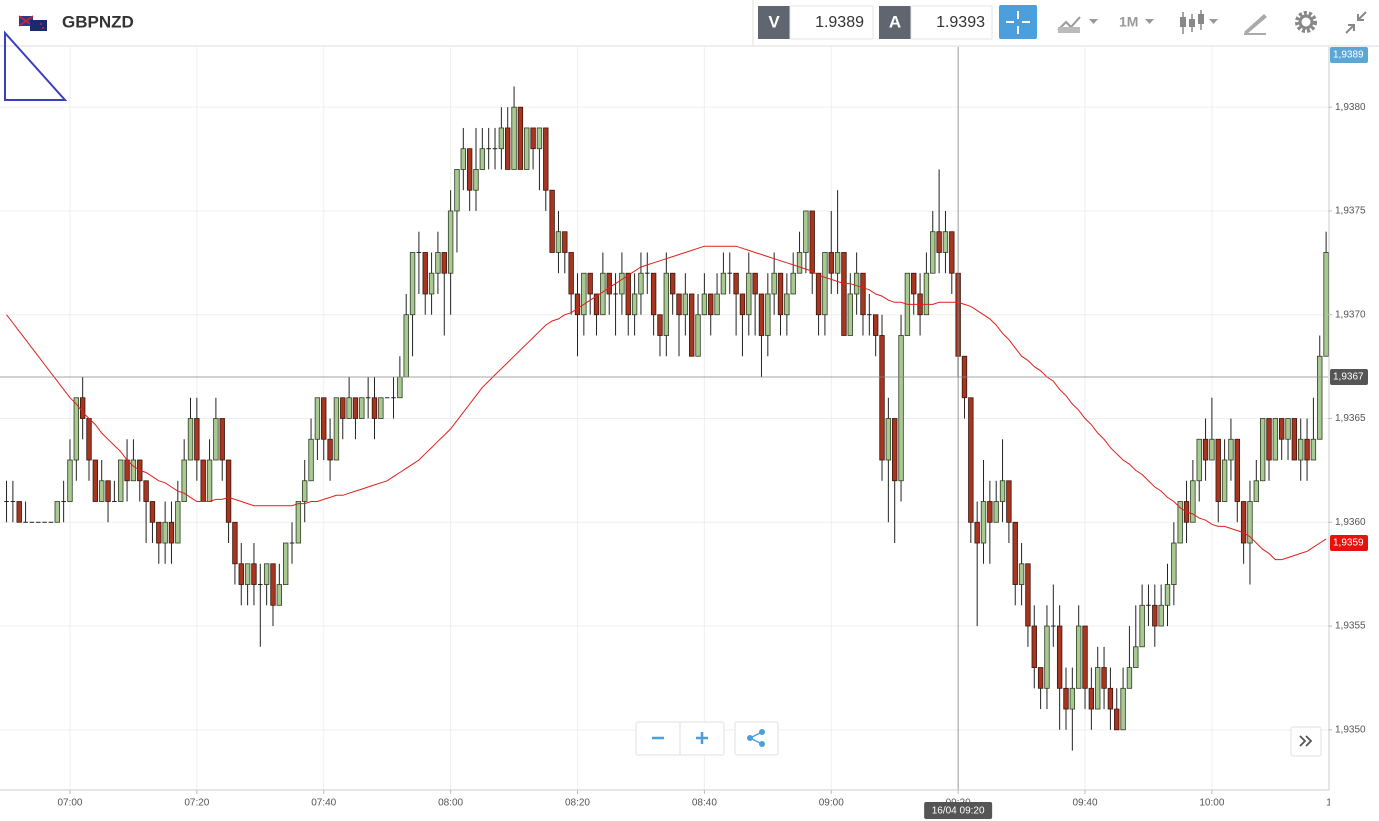 Image resolution: width=1379 pixels, height=821 pixels. What do you see at coordinates (196, 803) in the screenshot?
I see `x-tick-label: 07:20` at bounding box center [196, 803].